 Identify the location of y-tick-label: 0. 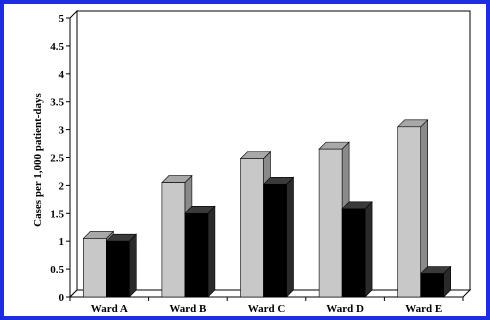
(62, 298).